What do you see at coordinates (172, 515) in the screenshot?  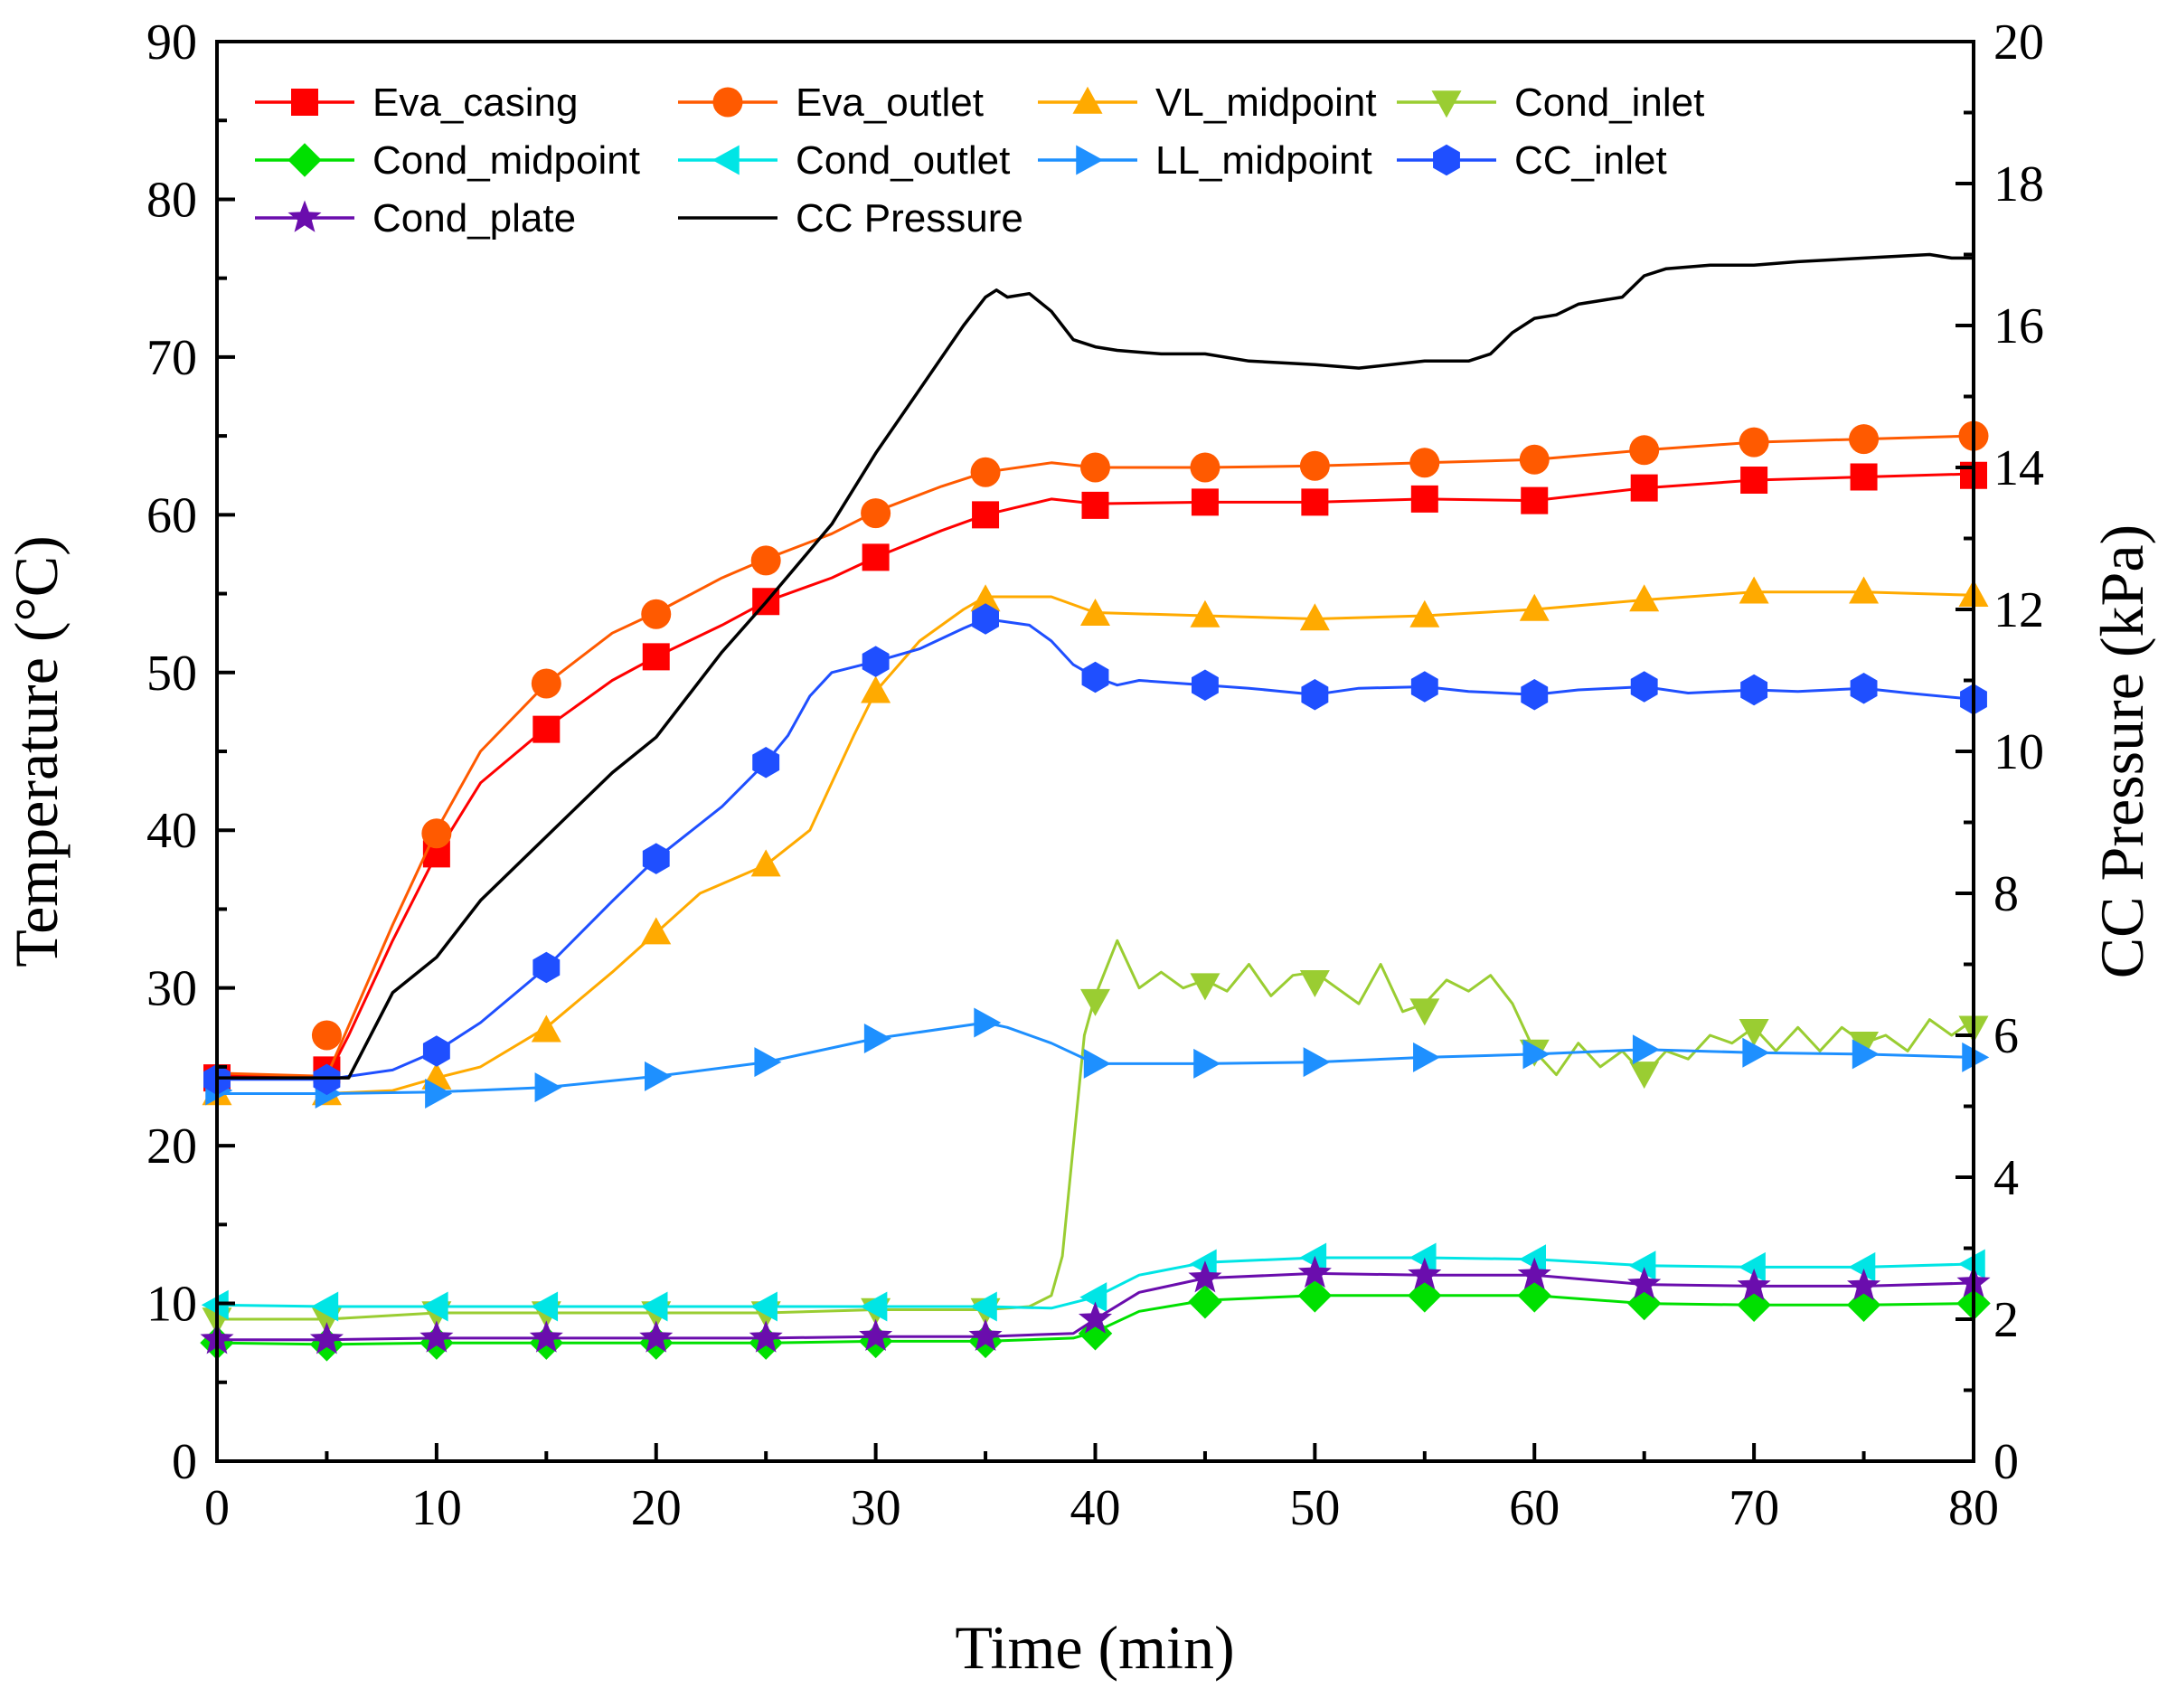 I see `y-tick-label: 60` at bounding box center [172, 515].